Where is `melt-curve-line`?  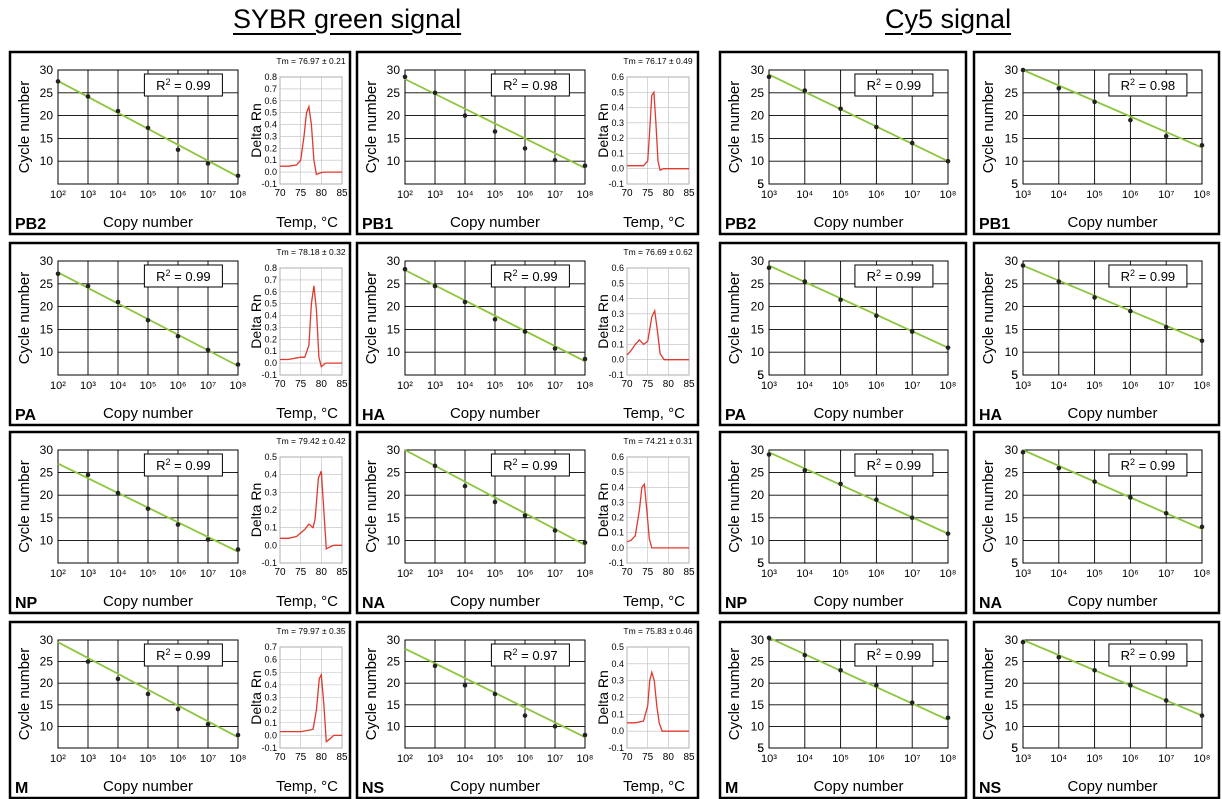 melt-curve-line is located at coordinates (311, 326).